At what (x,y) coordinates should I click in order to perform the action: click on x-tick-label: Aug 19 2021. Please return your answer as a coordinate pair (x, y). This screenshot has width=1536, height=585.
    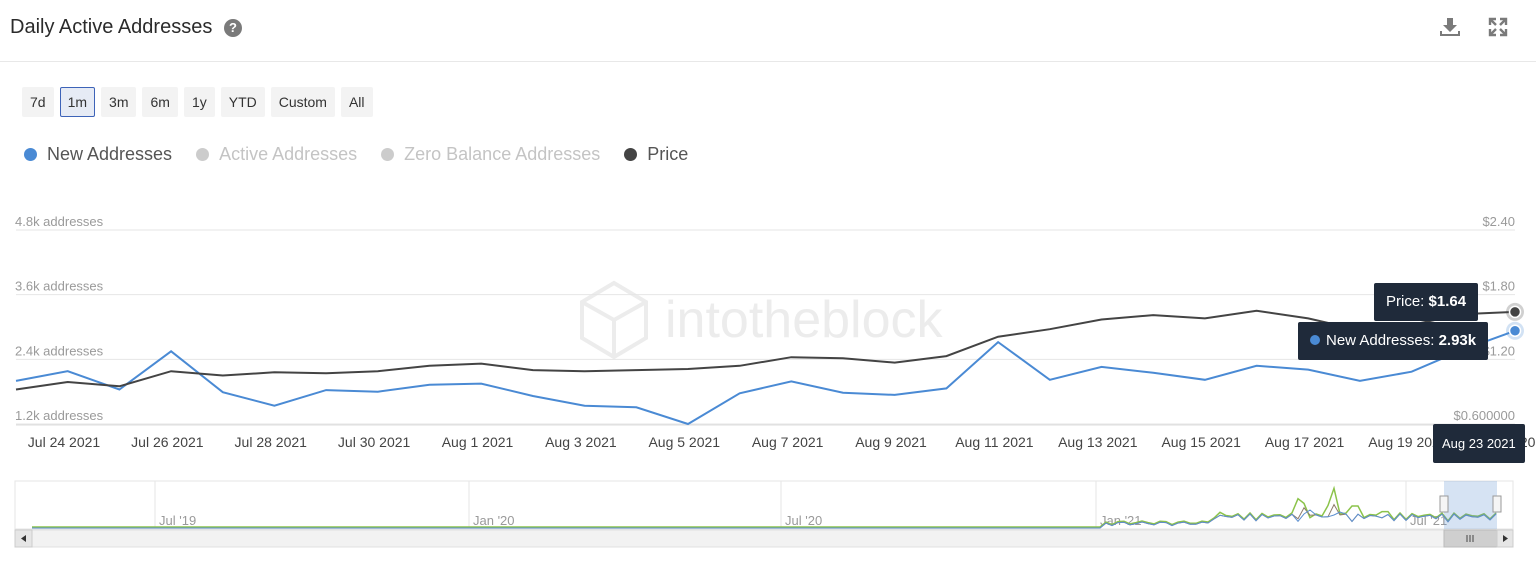
    Looking at the image, I should click on (1408, 442).